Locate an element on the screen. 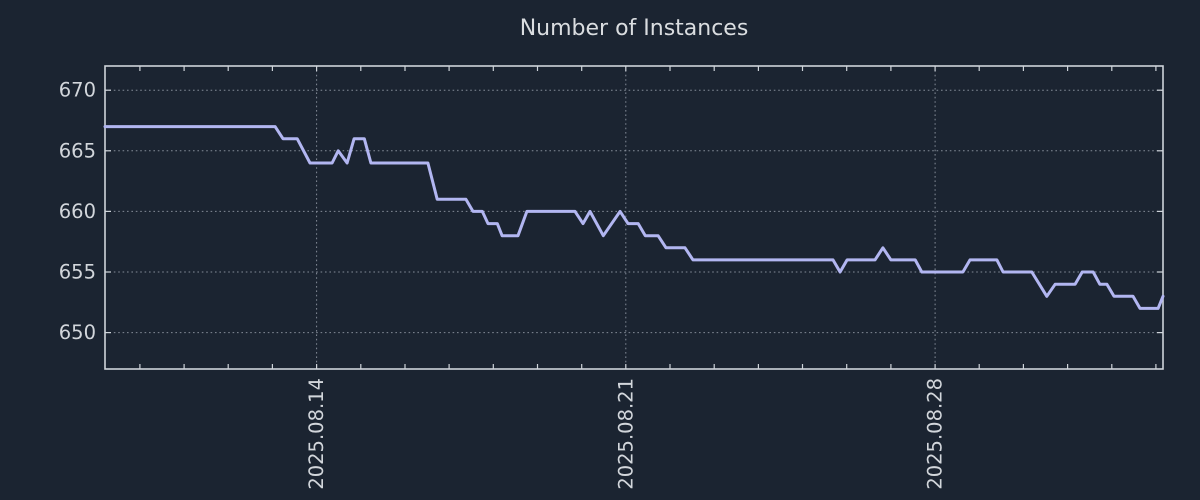 This screenshot has height=500, width=1200. x-tick-label: 2025.08.14 is located at coordinates (316, 434).